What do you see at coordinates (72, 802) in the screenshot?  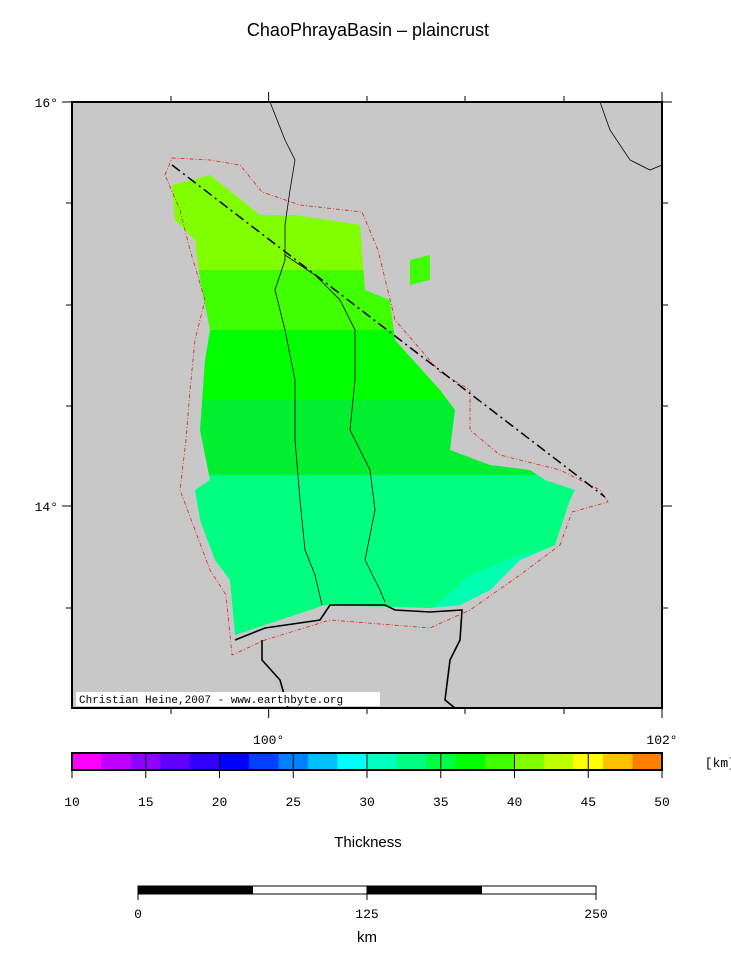 I see `colorbar-tick-label: 10` at bounding box center [72, 802].